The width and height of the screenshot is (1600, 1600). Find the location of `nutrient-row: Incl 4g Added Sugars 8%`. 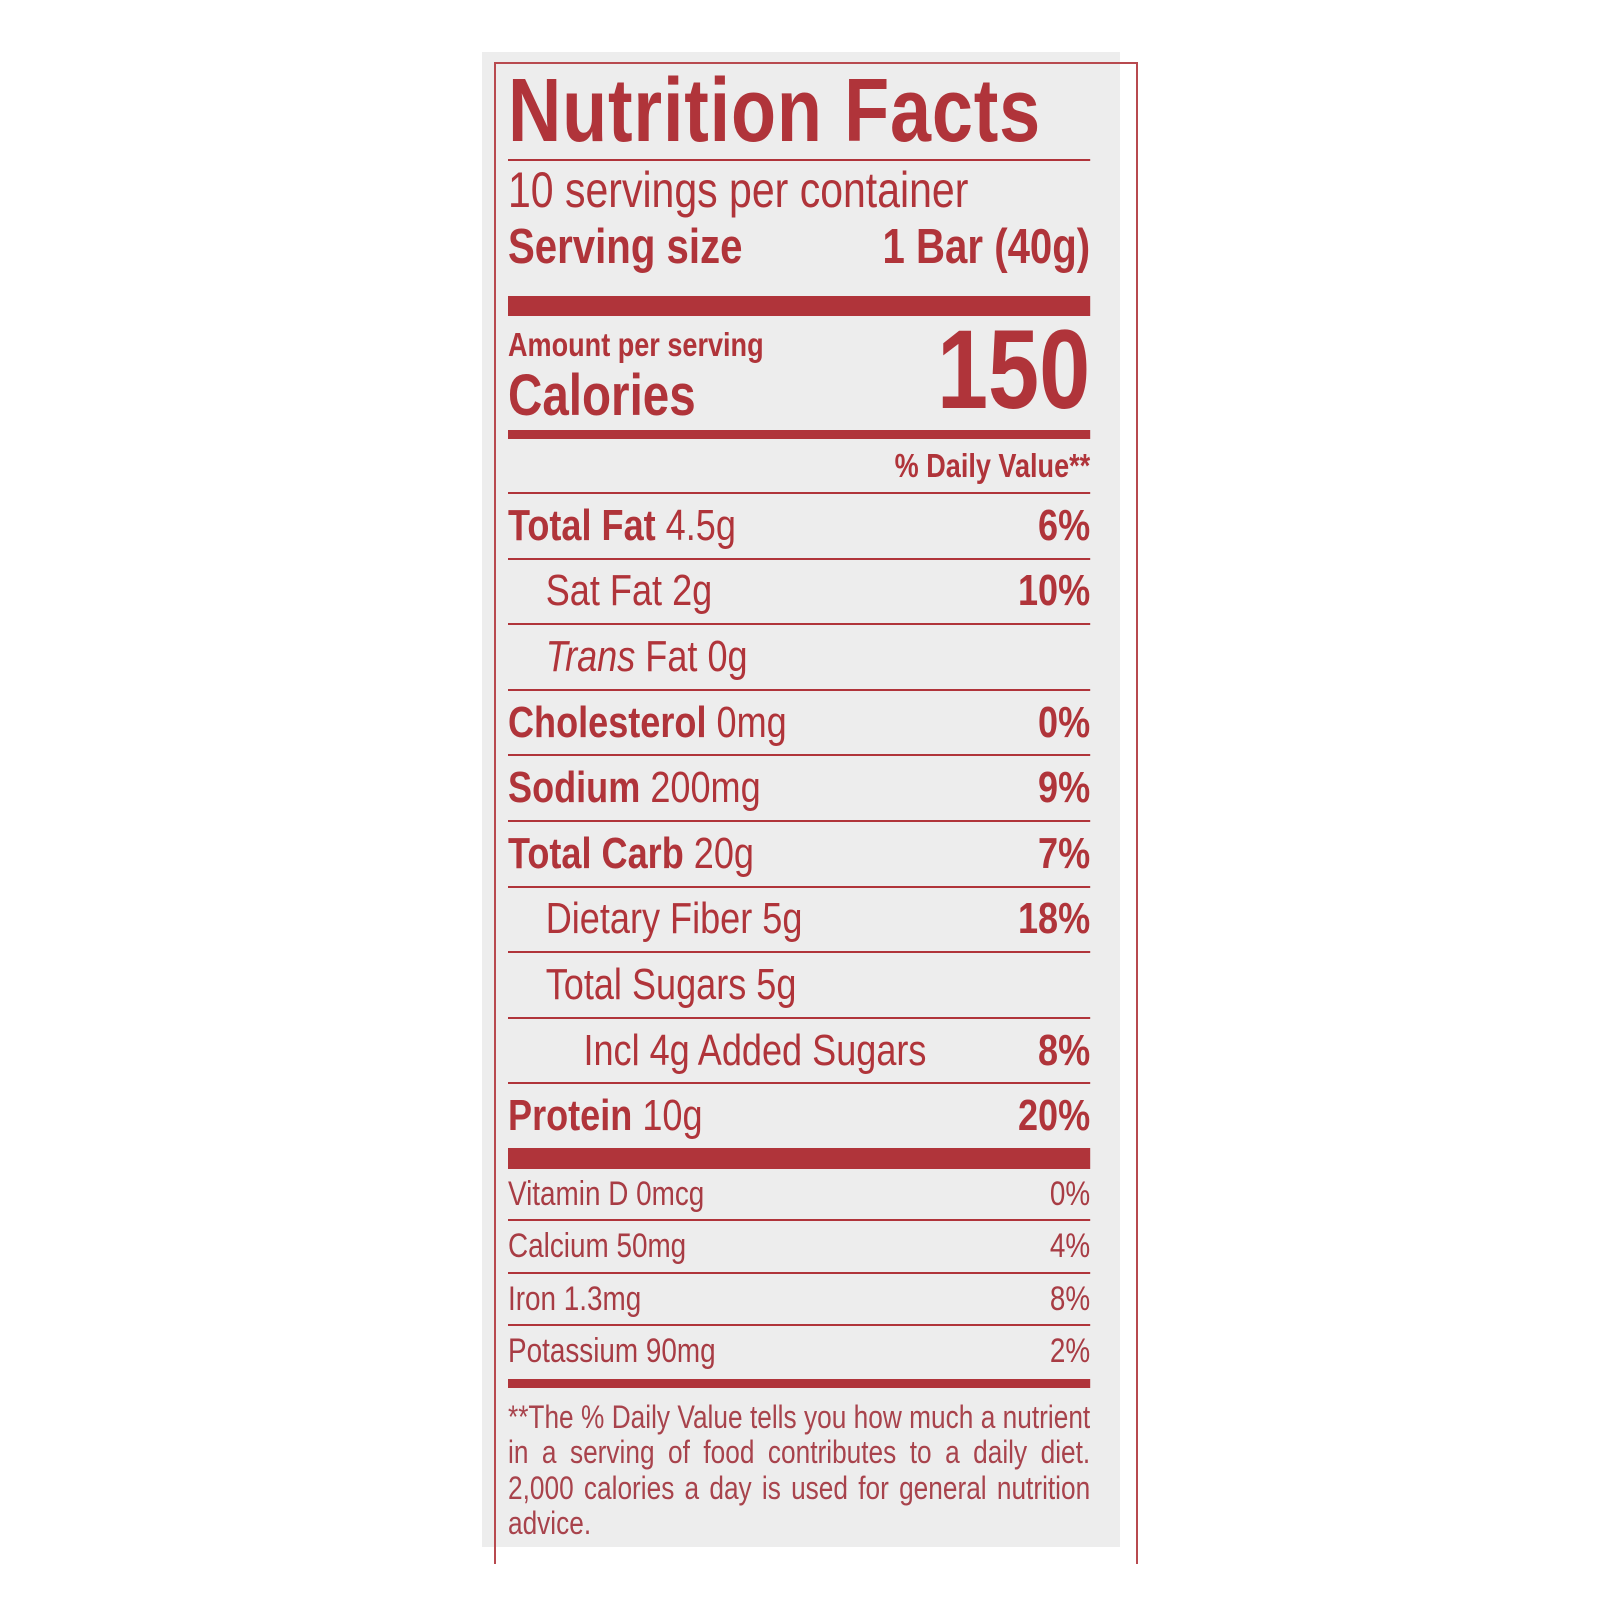

nutrient-row: Incl 4g Added Sugars 8% is located at coordinates (799, 1049).